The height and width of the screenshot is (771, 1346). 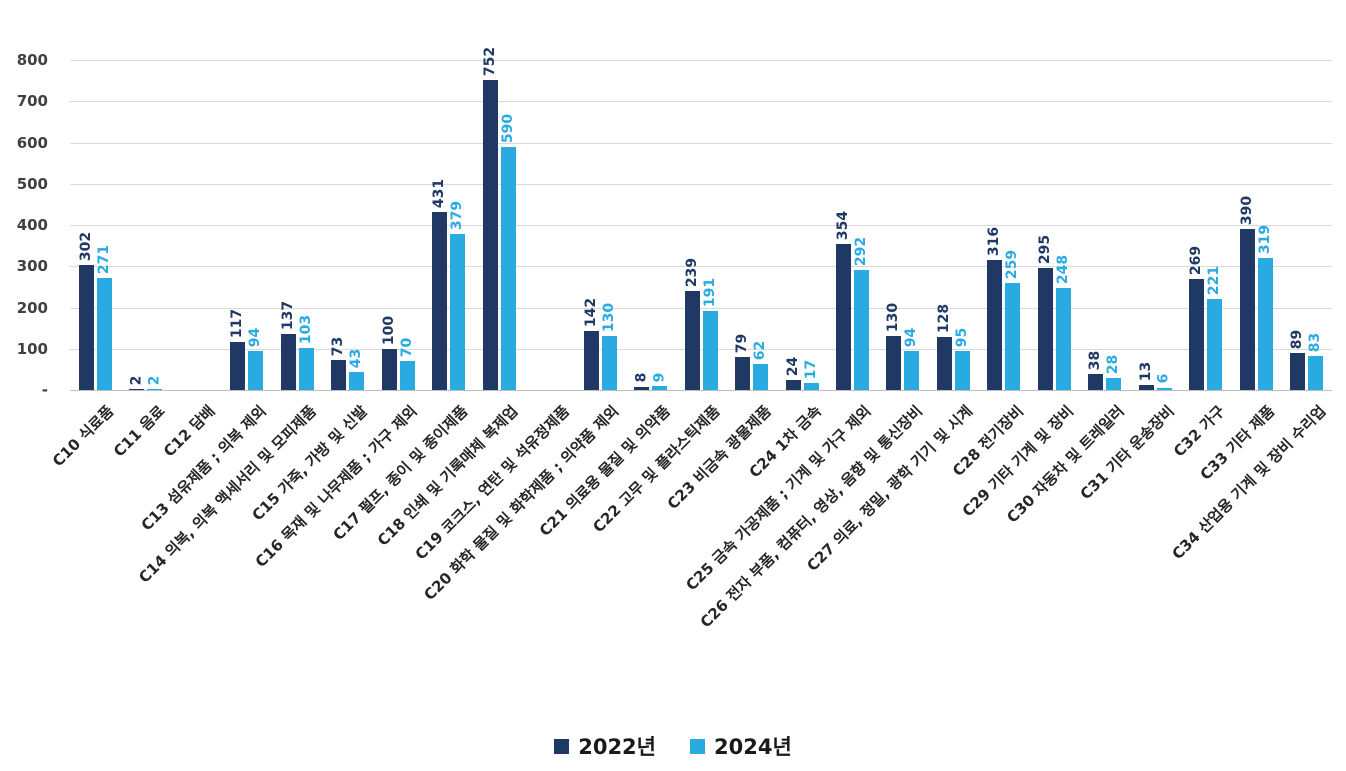 I want to click on value-label-2022년: 8, so click(x=640, y=377).